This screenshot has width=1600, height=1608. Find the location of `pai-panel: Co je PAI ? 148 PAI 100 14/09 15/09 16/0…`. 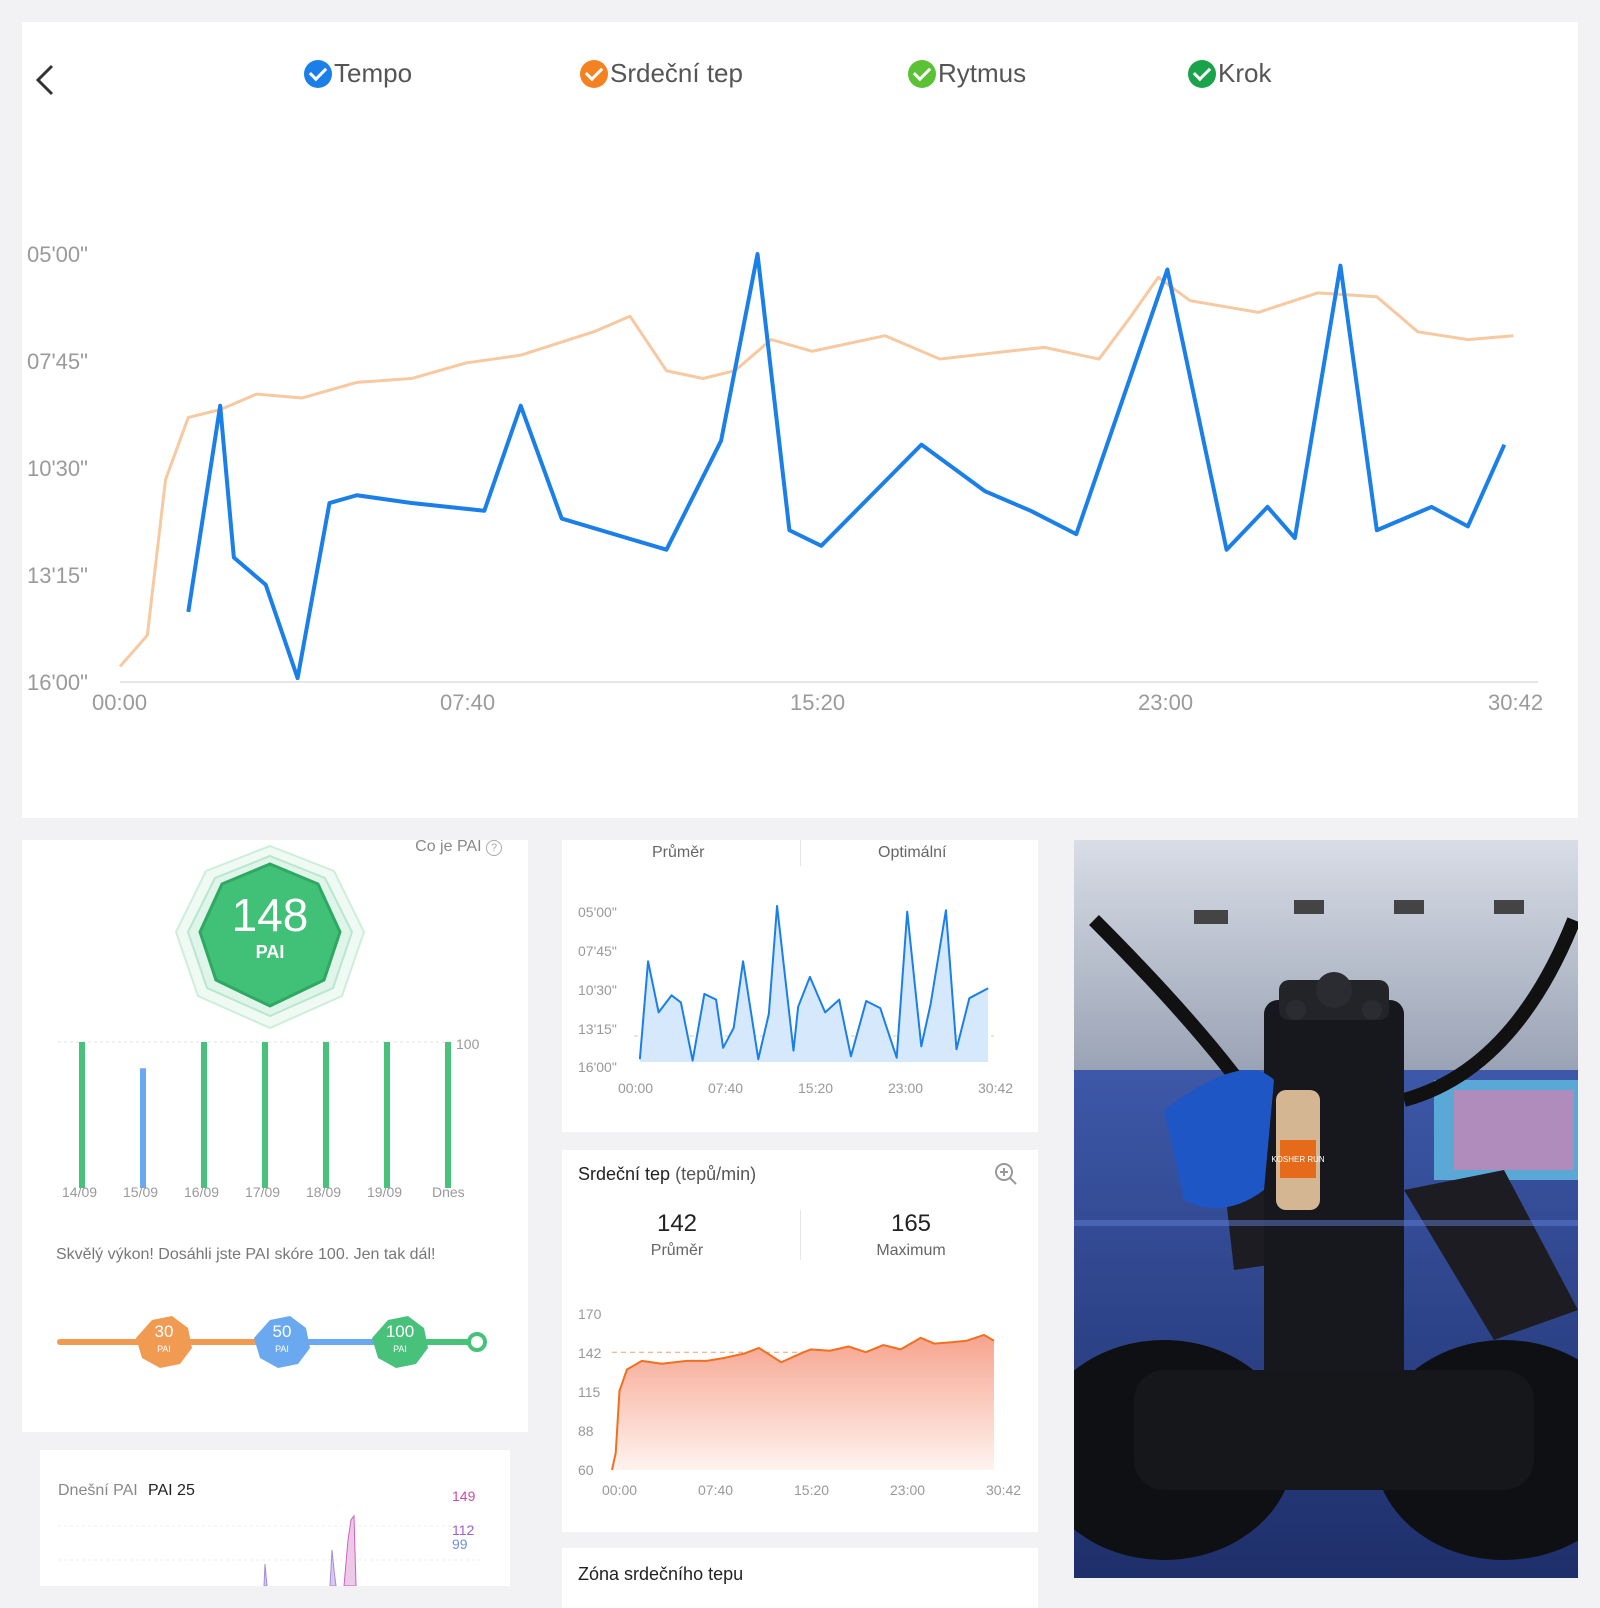

pai-panel: Co je PAI ? 148 PAI 100 14/09 15/09 16/0… is located at coordinates (275, 1136).